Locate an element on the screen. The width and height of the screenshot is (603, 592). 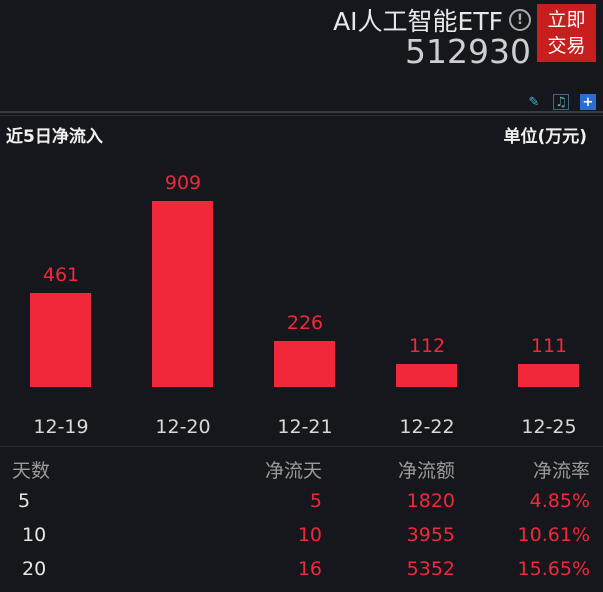
etf-name: AI人工智能ETF! is located at coordinates (432, 20).